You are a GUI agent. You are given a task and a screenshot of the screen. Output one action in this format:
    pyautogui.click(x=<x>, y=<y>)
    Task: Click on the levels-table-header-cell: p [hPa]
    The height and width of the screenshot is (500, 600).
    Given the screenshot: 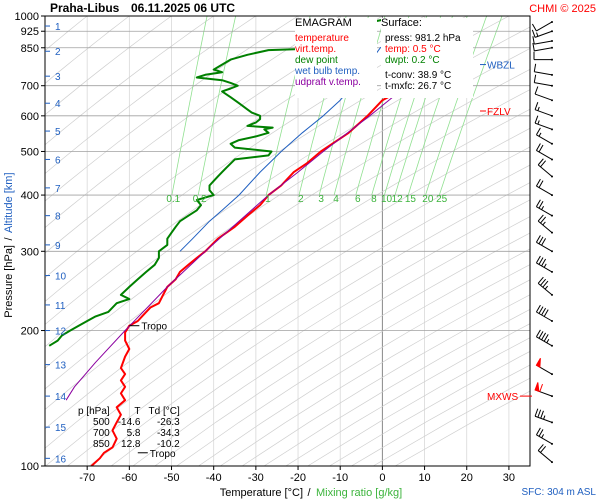 What is the action you would take?
    pyautogui.click(x=94, y=411)
    